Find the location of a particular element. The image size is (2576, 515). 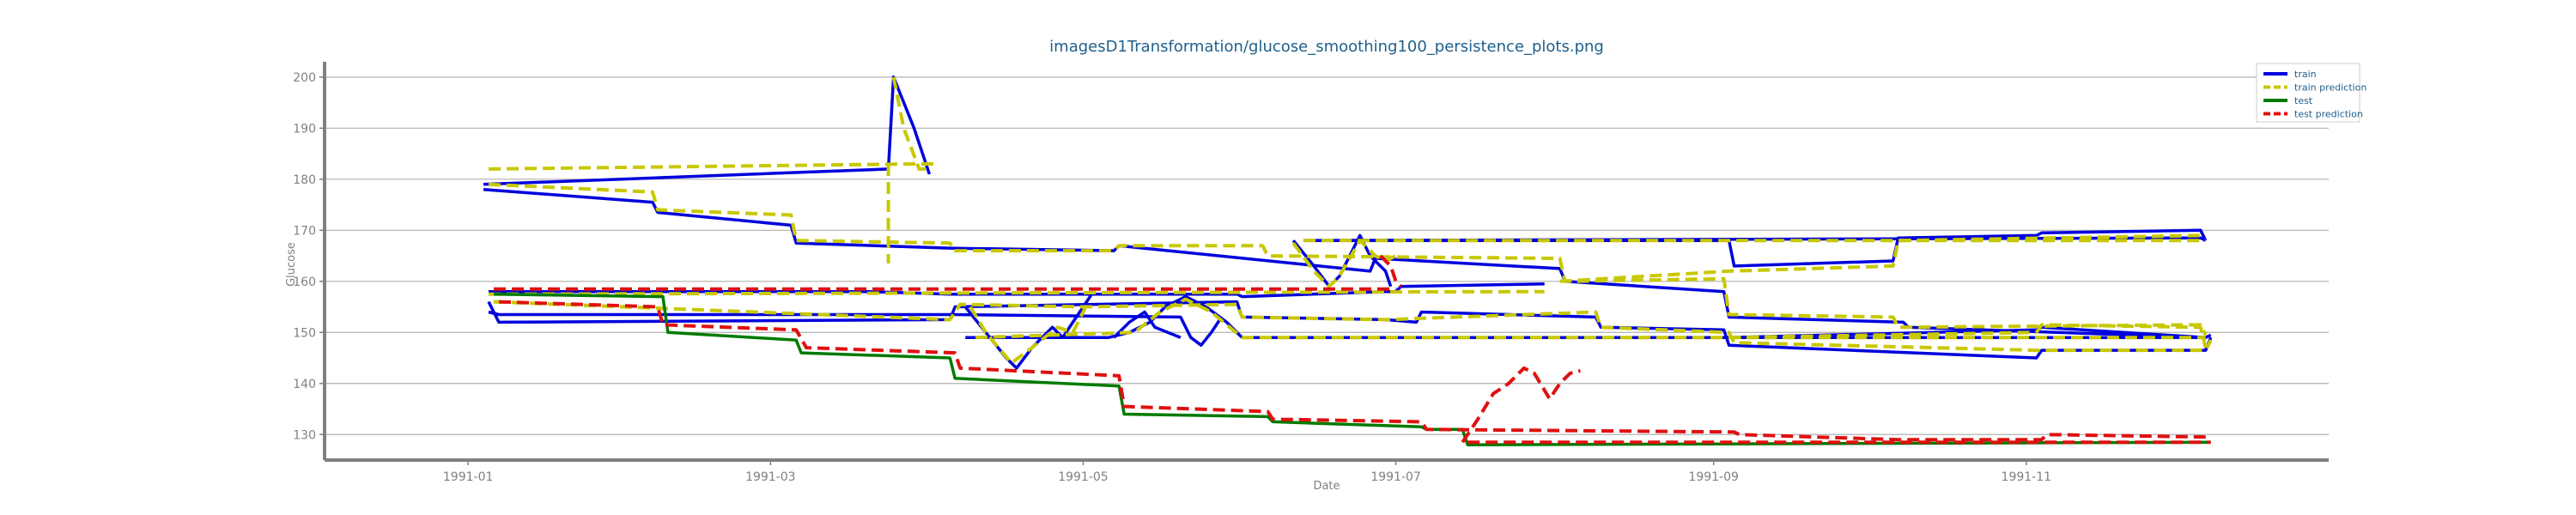

y-tick-label: 140 is located at coordinates (304, 384).